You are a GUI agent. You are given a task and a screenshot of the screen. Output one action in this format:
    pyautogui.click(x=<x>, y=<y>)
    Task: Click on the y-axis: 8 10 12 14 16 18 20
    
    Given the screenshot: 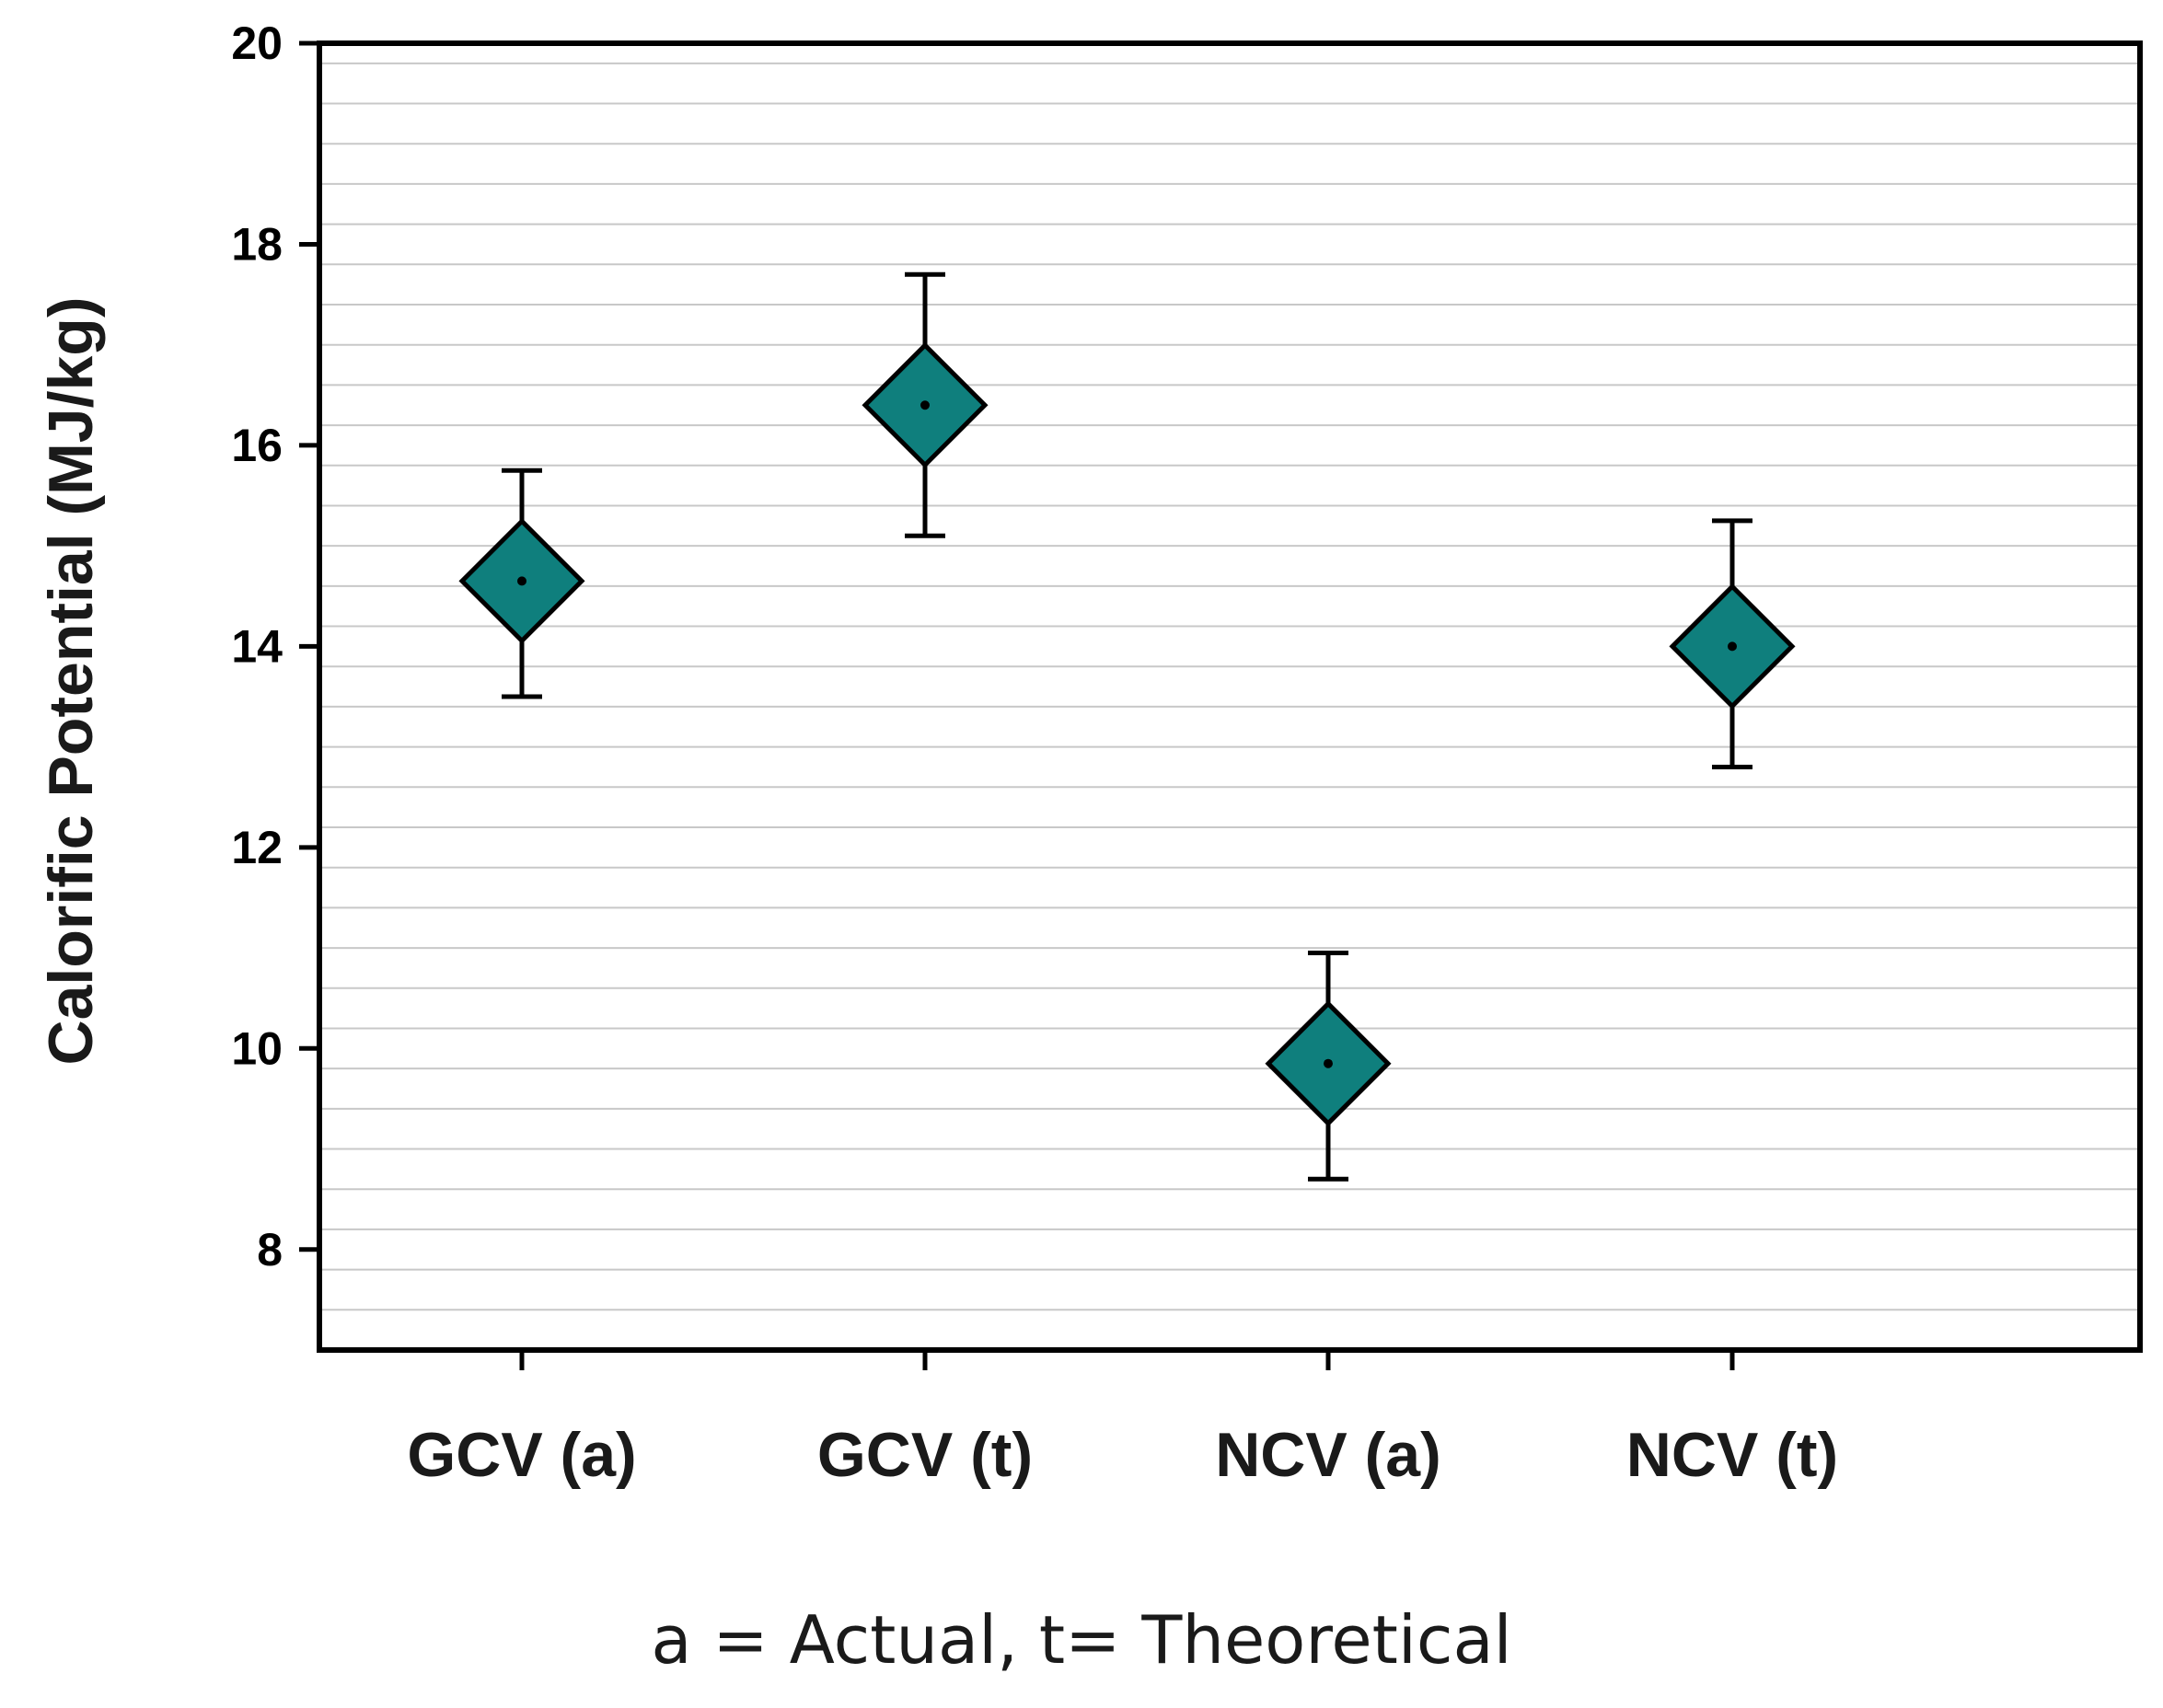 What is the action you would take?
    pyautogui.click(x=275, y=646)
    